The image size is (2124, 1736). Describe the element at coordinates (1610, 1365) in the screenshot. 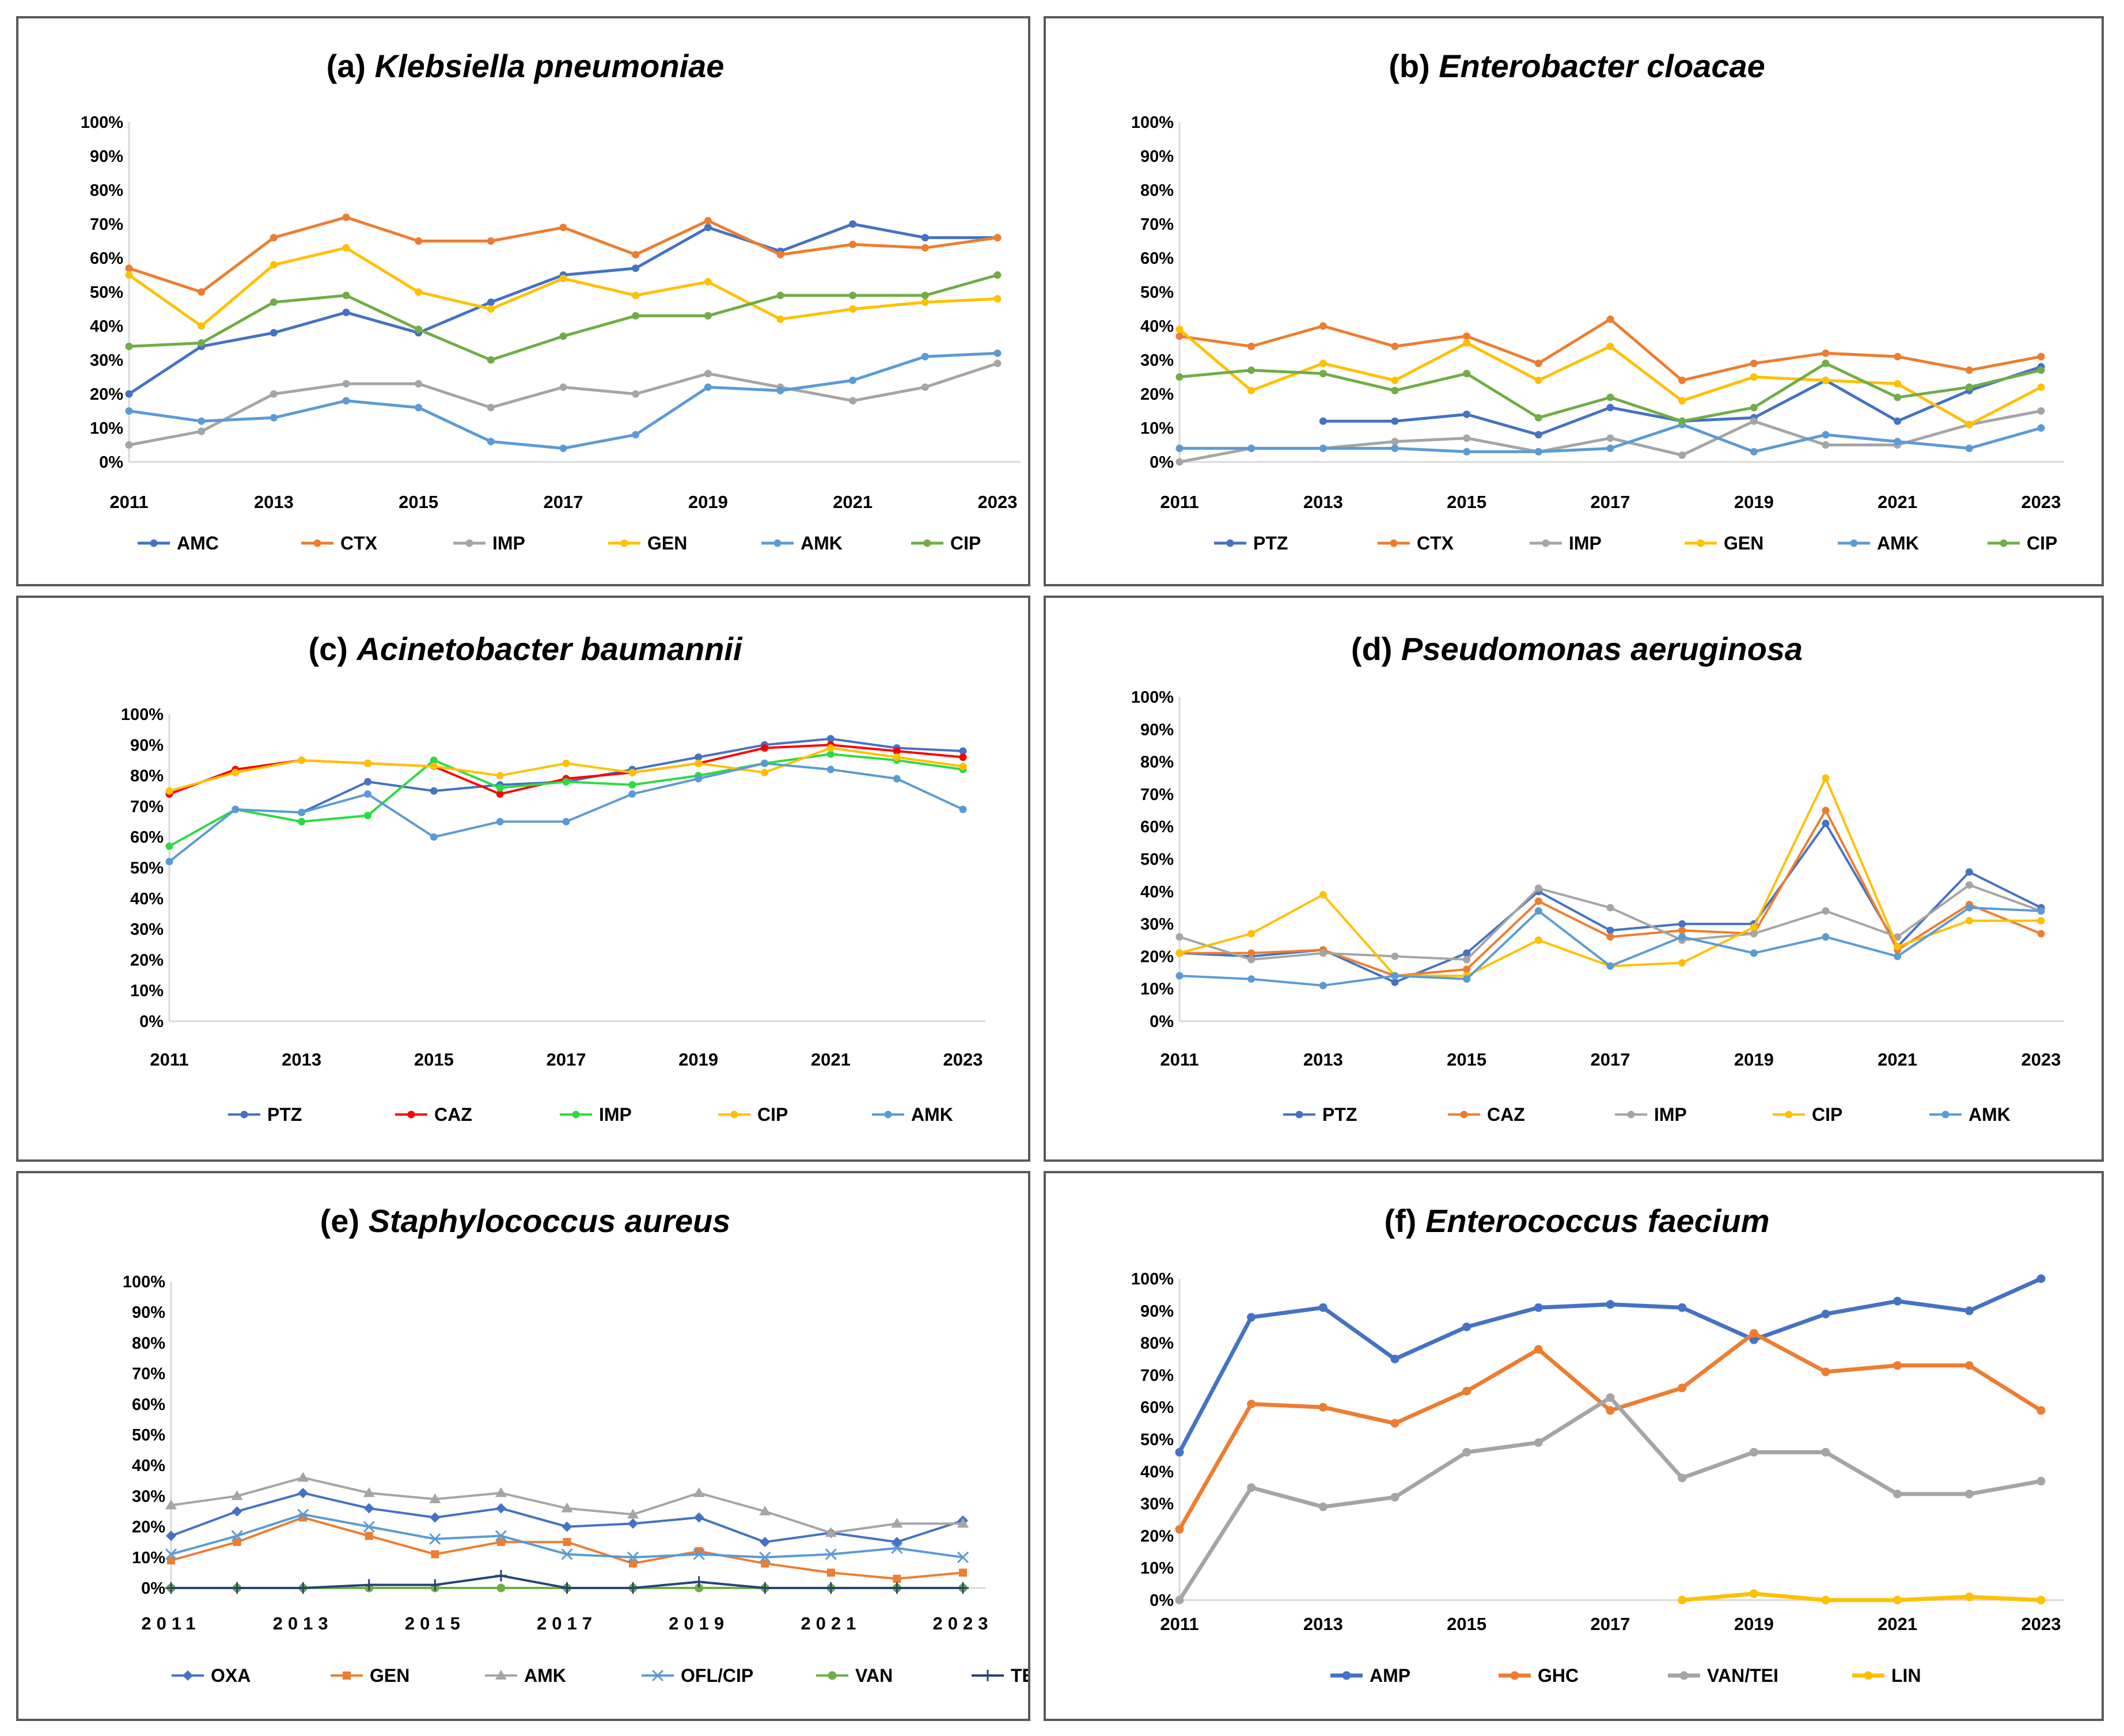

I see `series-amp` at that location.